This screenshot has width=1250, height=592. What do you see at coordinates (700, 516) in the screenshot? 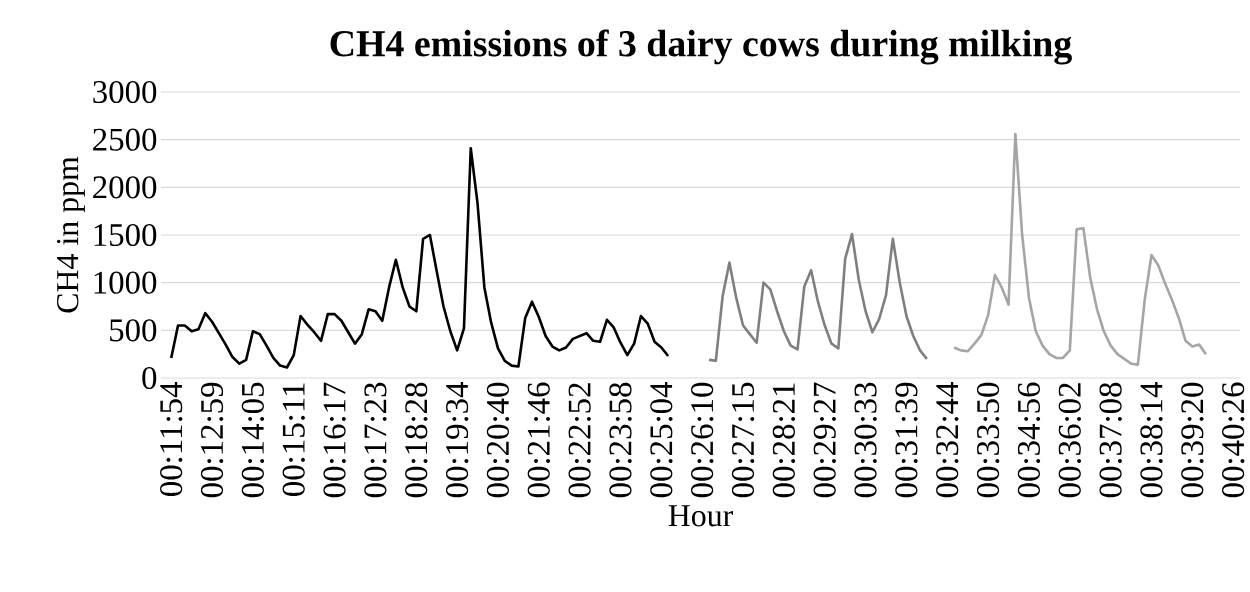
I see `x-axis-title: Hour` at bounding box center [700, 516].